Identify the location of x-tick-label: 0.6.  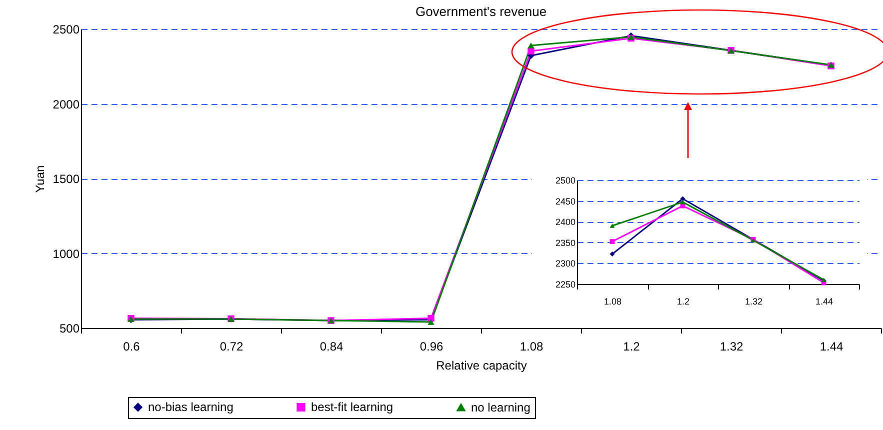
(131, 347).